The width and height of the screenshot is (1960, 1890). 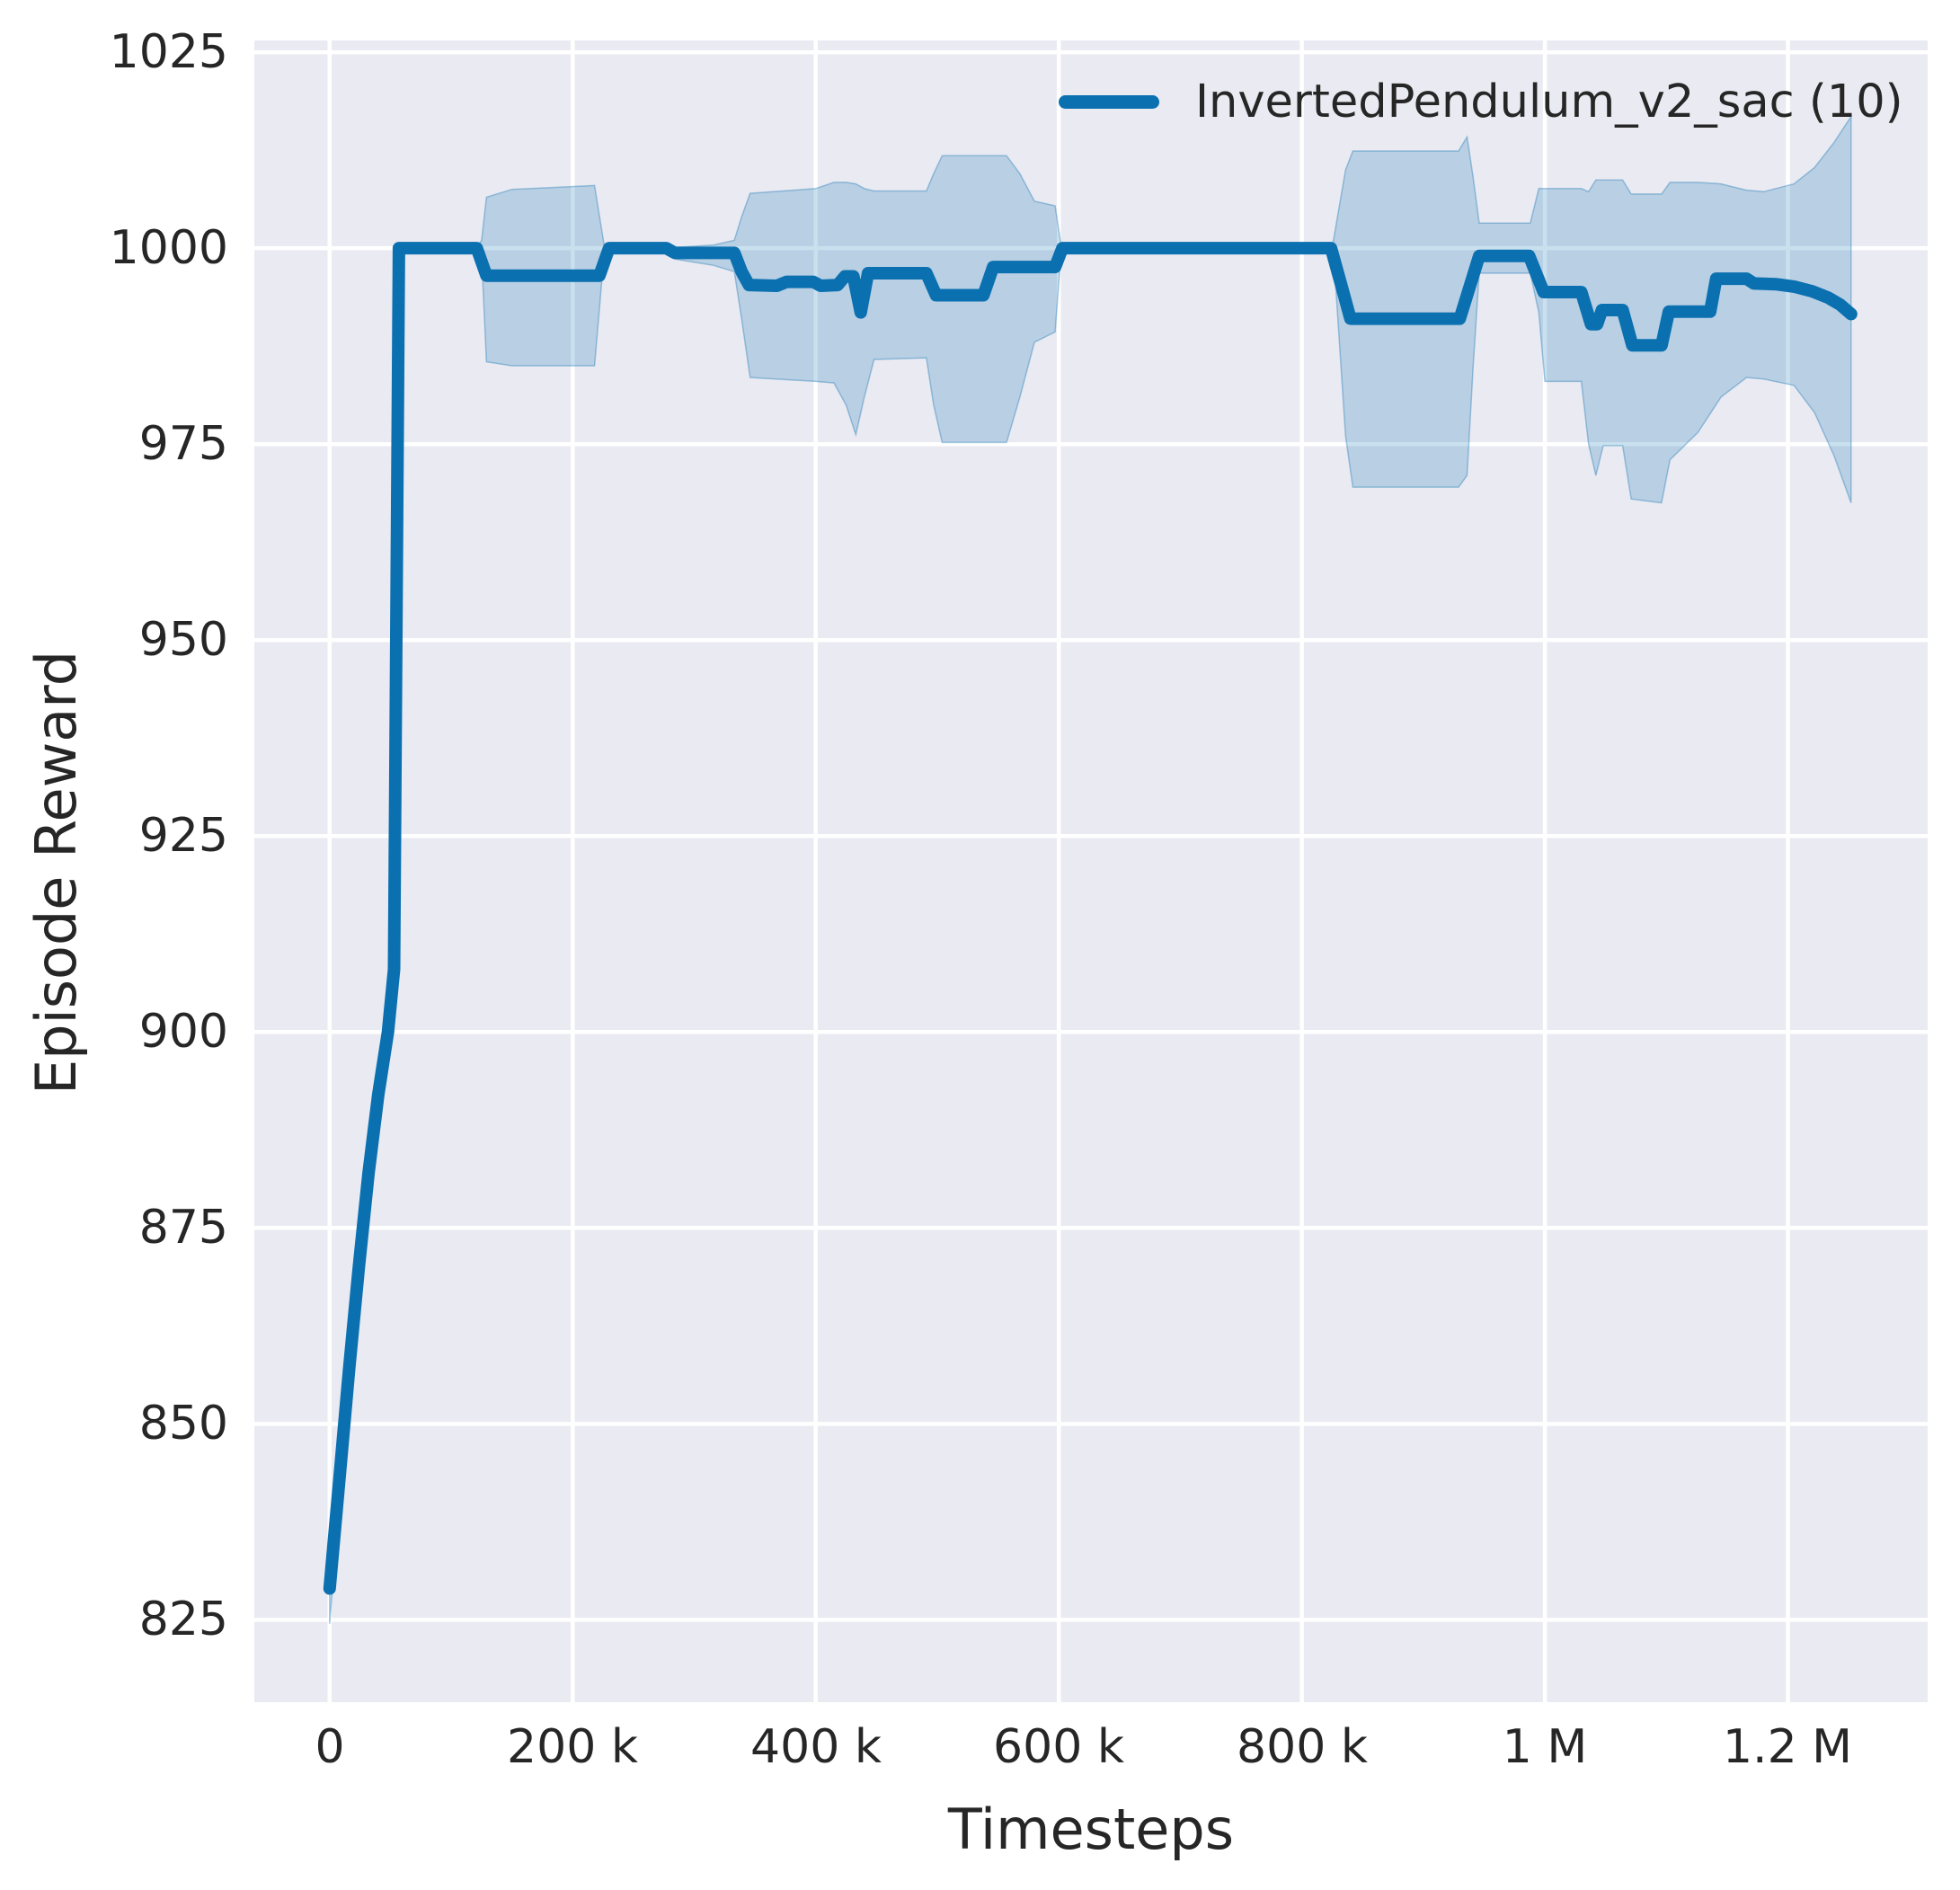 What do you see at coordinates (1059, 1747) in the screenshot?
I see `x-tick-label: 600 k` at bounding box center [1059, 1747].